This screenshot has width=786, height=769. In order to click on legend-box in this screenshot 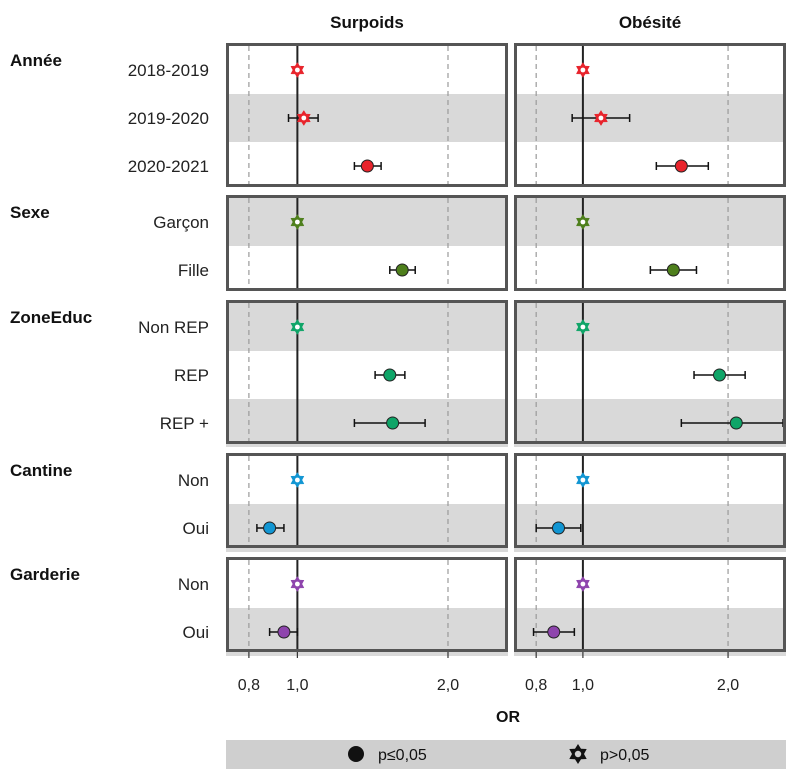, I will do `click(506, 754)`.